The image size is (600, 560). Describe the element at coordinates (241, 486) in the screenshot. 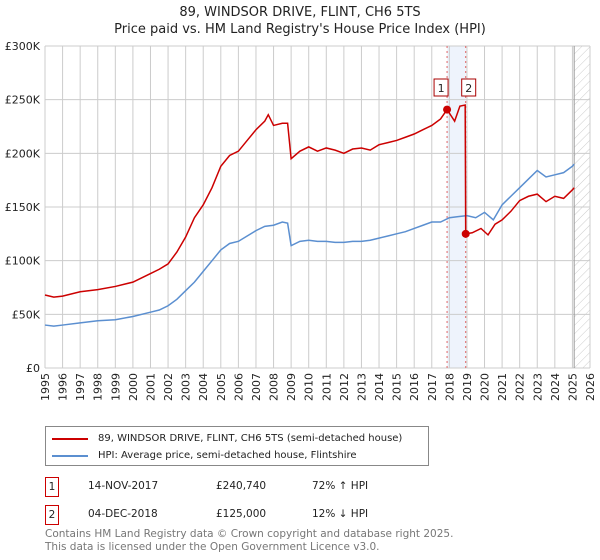

I see `transaction-price: £240,740` at that location.